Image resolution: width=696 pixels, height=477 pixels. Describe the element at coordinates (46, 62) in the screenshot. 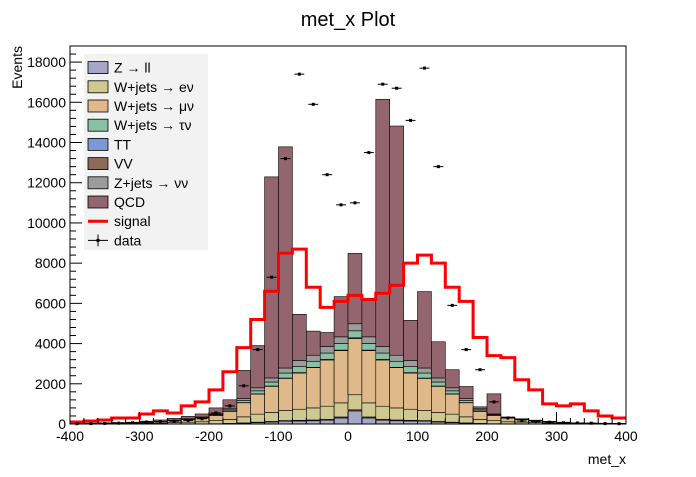

I see `y-tick-label: 18000` at that location.